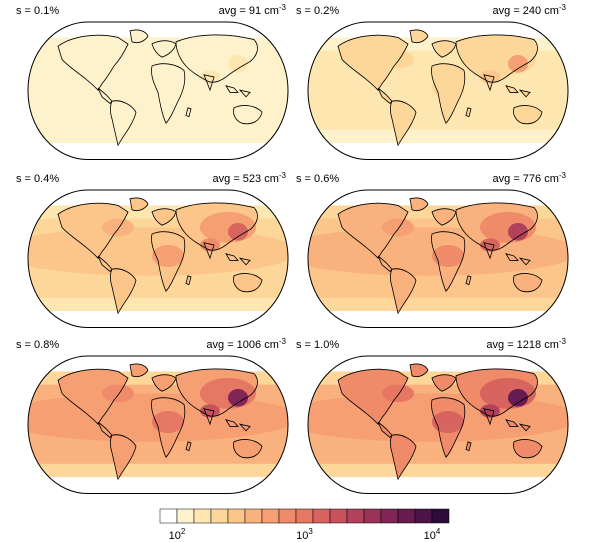 The height and width of the screenshot is (542, 600). Describe the element at coordinates (250, 178) in the screenshot. I see `average-label: avg = 523 cm-3` at that location.